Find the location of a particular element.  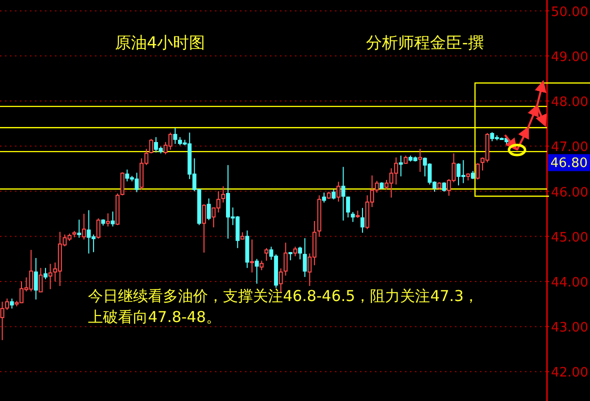

annotation: 今日继续看多油价，支撑关注46.8-46.5，阻力关注47.3，上破看向47.8-48。 is located at coordinates (284, 307).